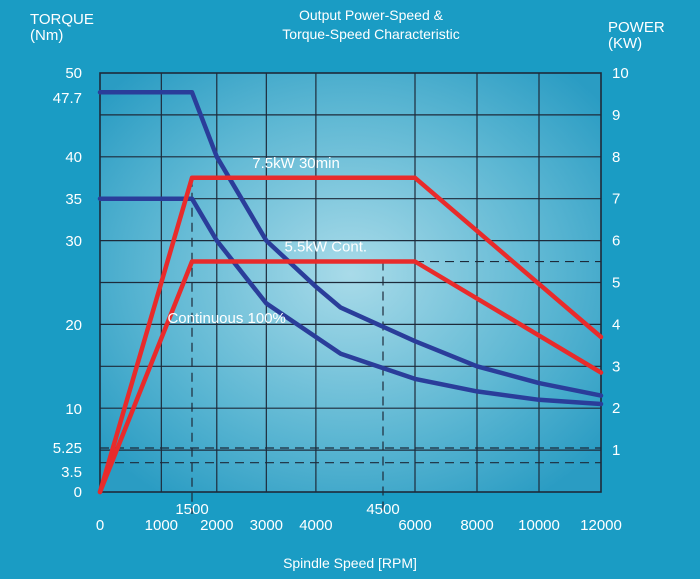 The image size is (700, 579). I want to click on left-tick-label: 47.7, so click(67, 98).